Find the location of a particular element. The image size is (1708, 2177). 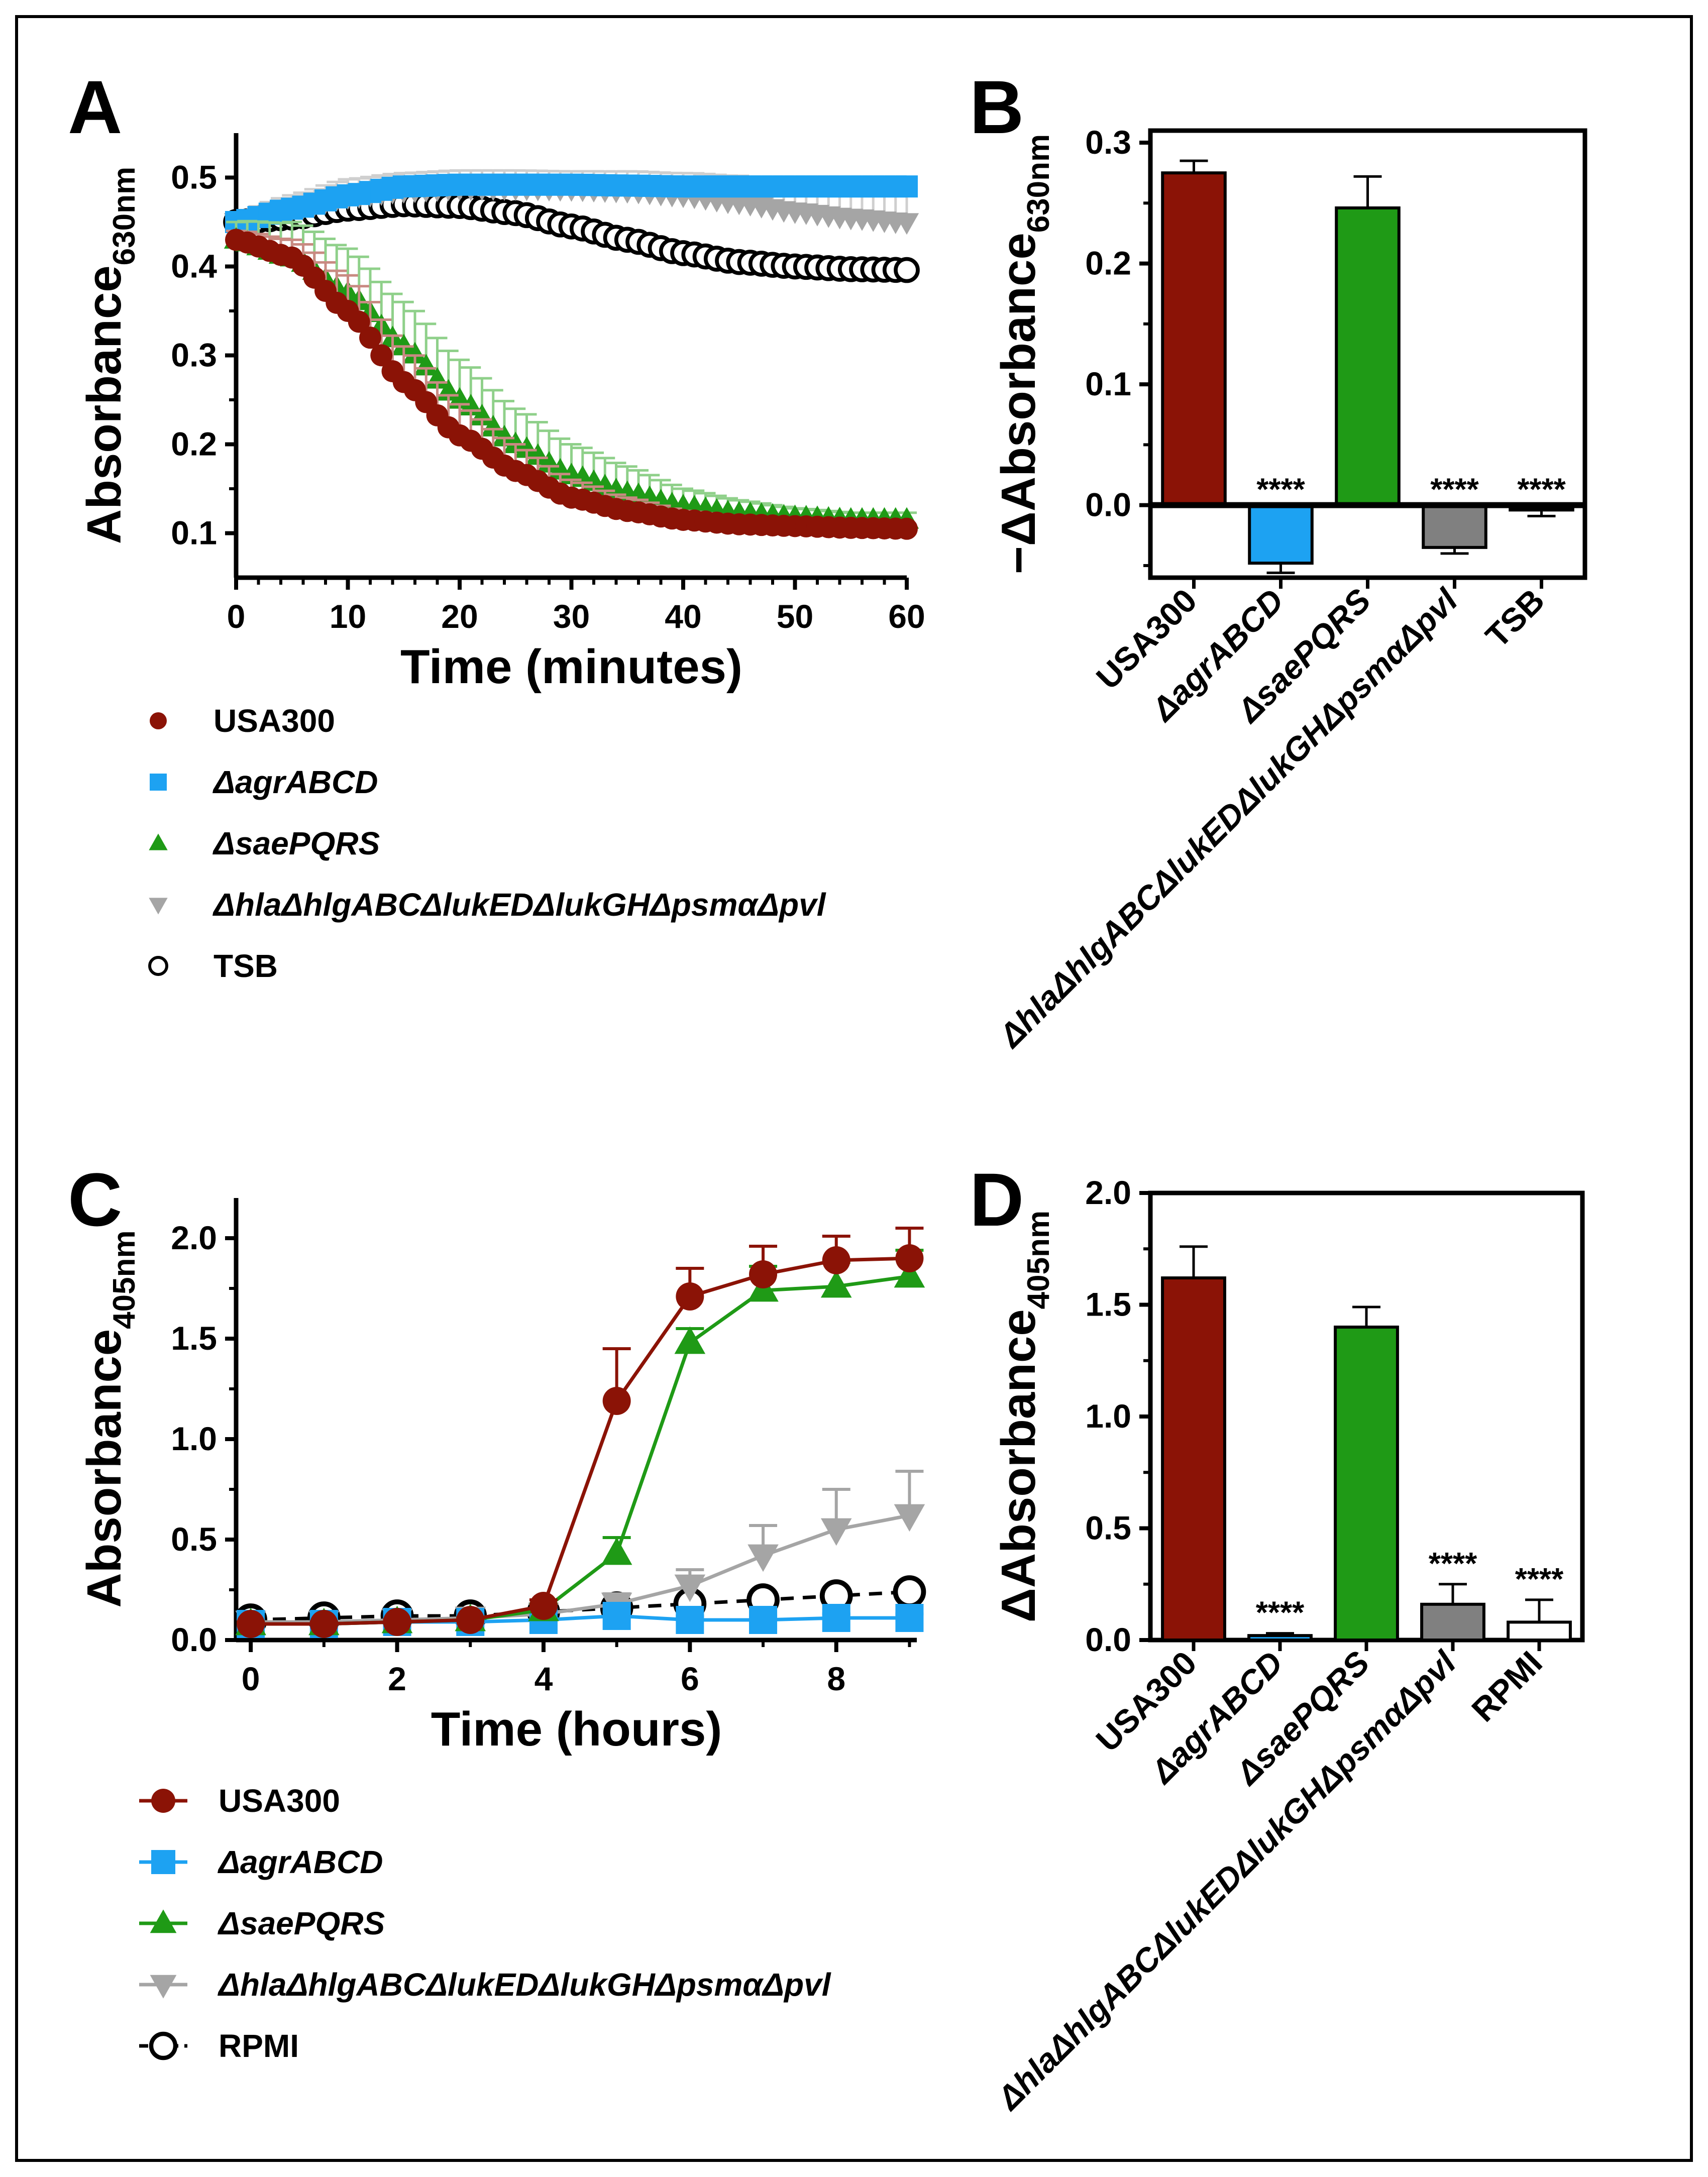

chart-a-x-tick-label: 20 is located at coordinates (459, 616).